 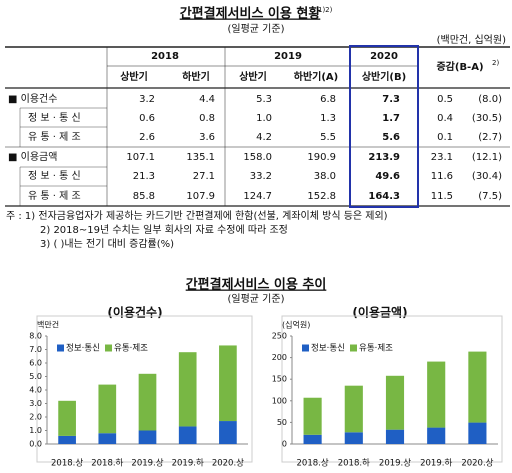 I want to click on x-tick-label: 2019.하, so click(x=188, y=463).